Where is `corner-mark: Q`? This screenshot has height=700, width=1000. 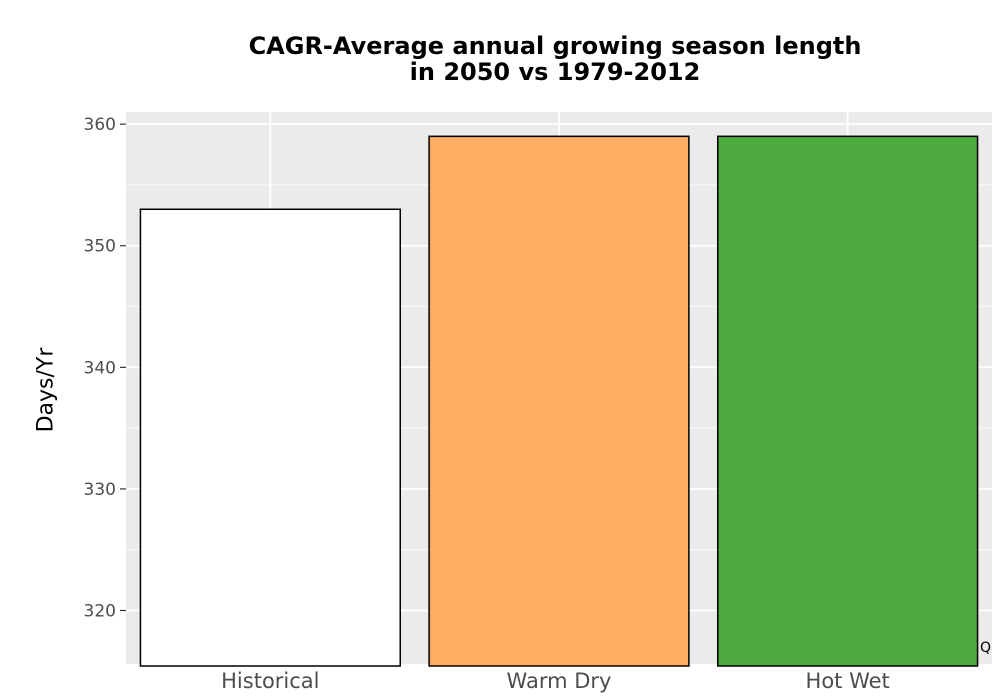
corner-mark: Q is located at coordinates (986, 648).